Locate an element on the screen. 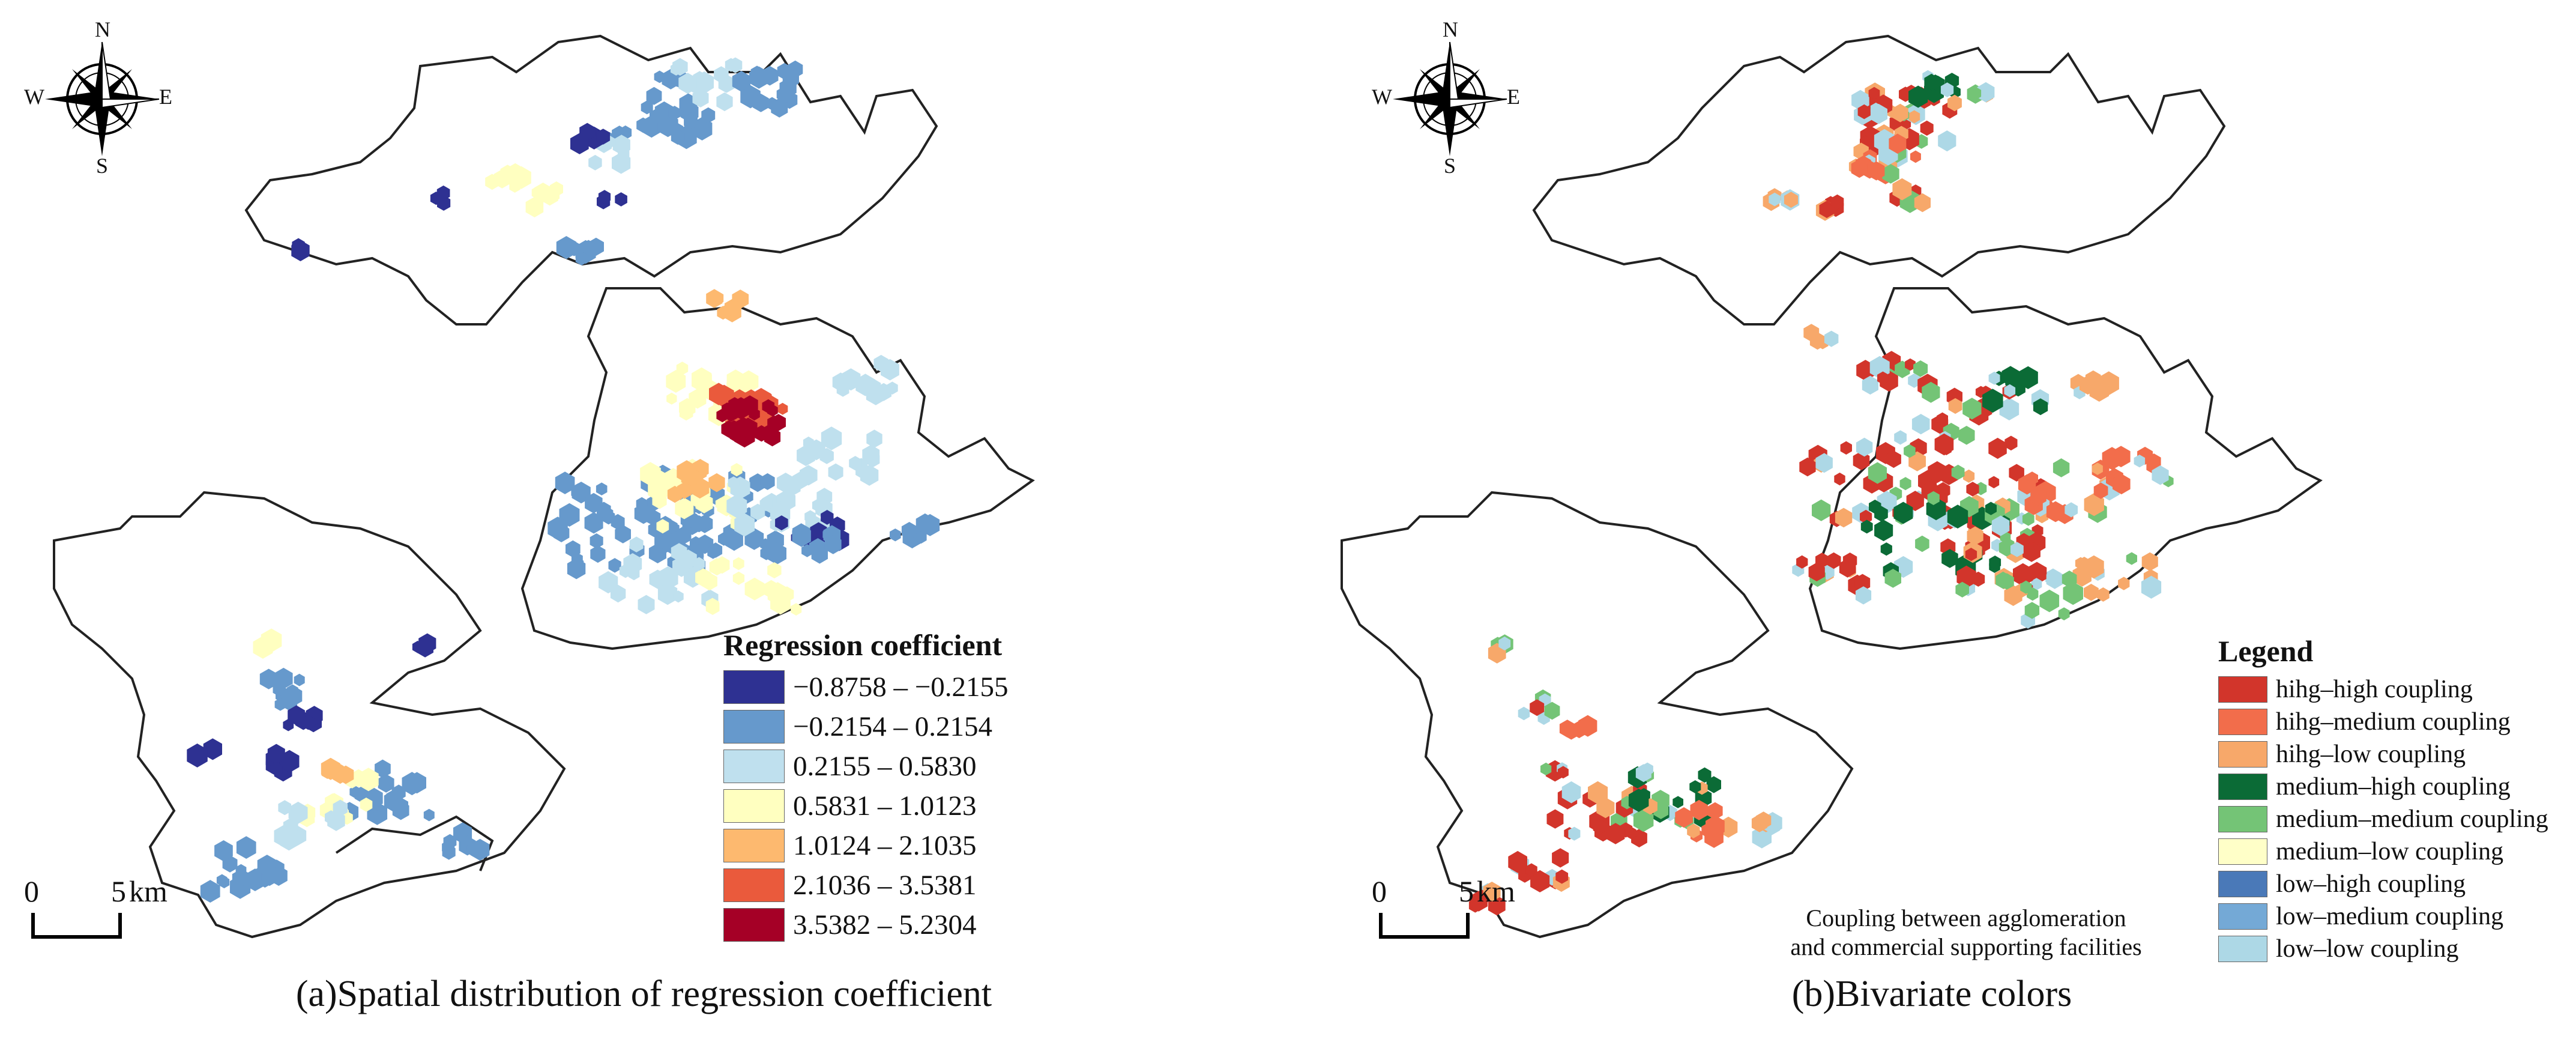 Image resolution: width=2576 pixels, height=1042 pixels. scale-zero-label: 0 is located at coordinates (1379, 891).